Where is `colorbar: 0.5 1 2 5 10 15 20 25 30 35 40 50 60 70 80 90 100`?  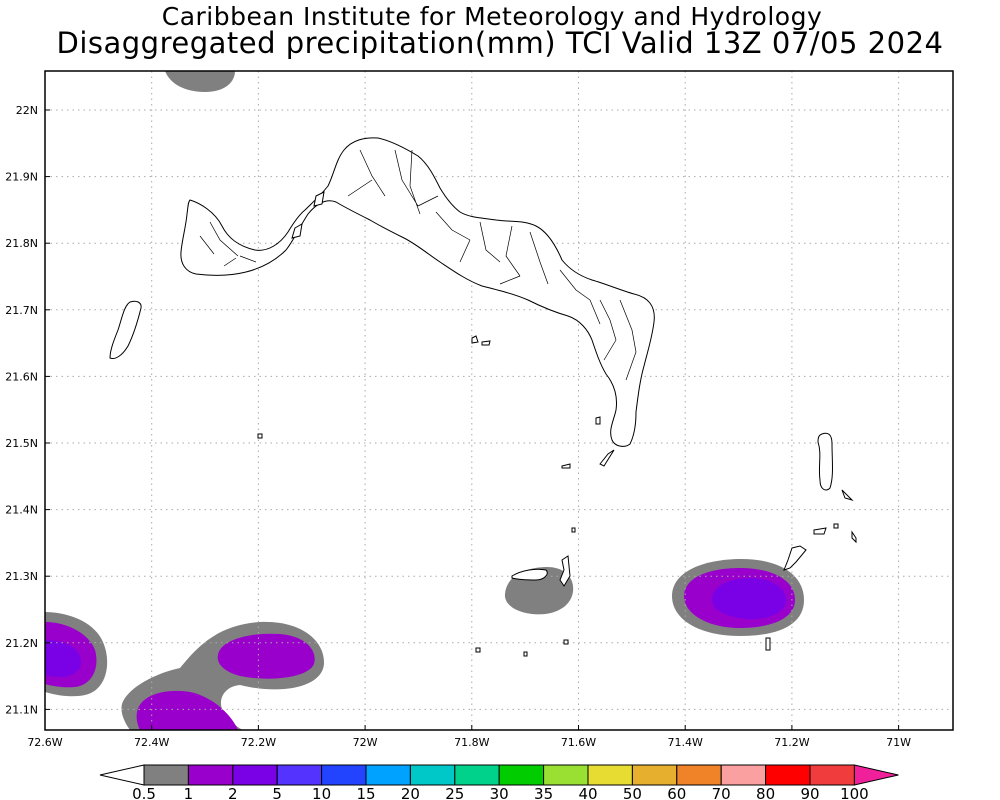 colorbar: 0.5 1 2 5 10 15 20 25 30 35 40 50 60 70 80 90 100 is located at coordinates (499, 782).